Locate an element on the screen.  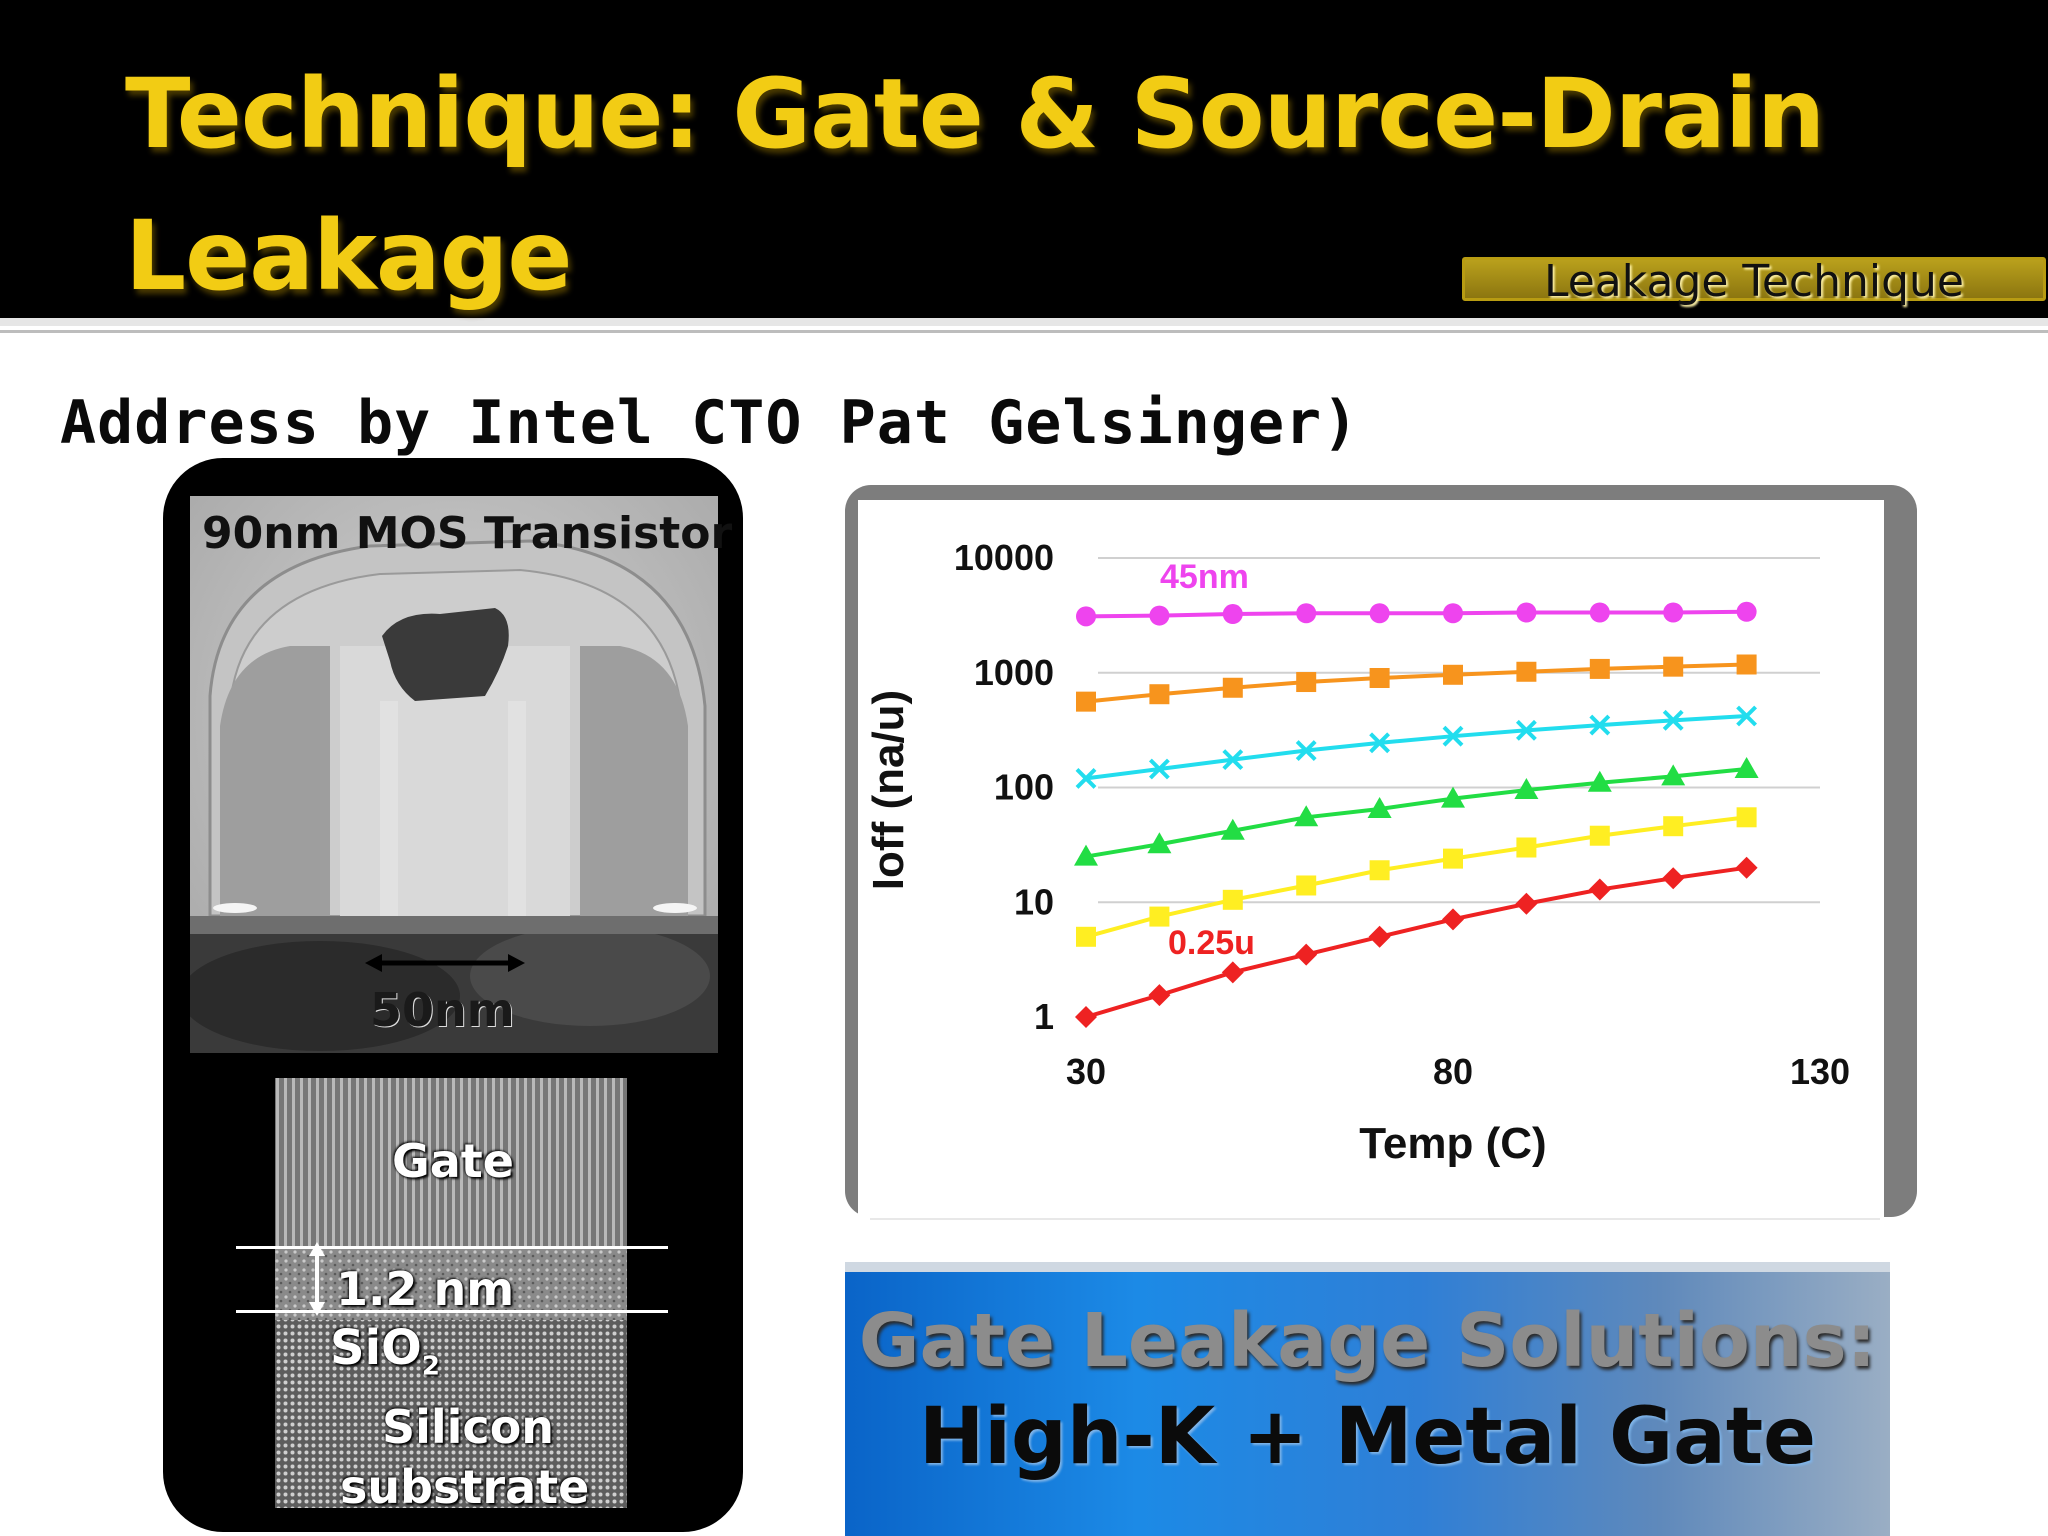
sio2-subscript: 2 is located at coordinates (430, 1366).